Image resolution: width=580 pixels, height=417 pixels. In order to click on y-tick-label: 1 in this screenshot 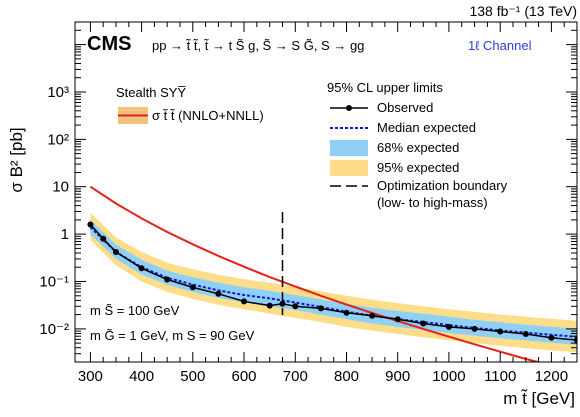, I will do `click(65, 234)`.